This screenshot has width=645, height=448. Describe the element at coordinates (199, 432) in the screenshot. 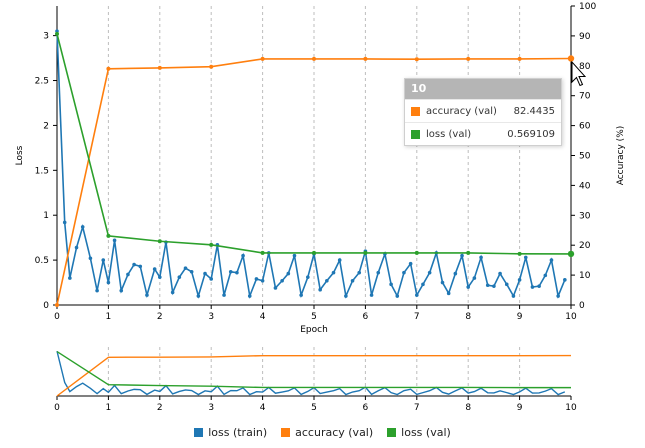

I see `legend-swatch-loss-train` at that location.